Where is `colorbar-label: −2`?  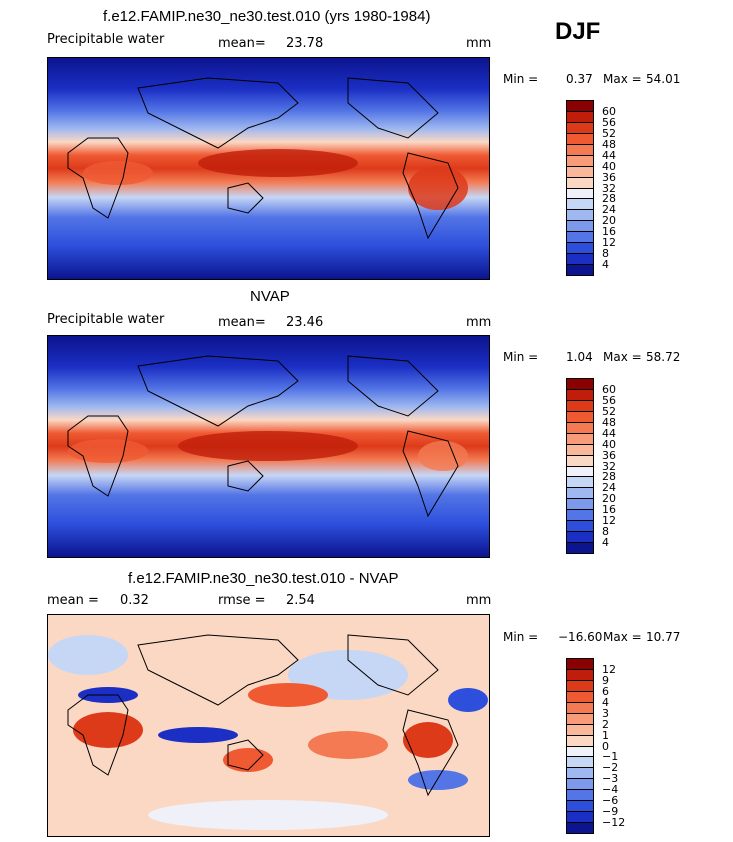 colorbar-label: −2 is located at coordinates (610, 768).